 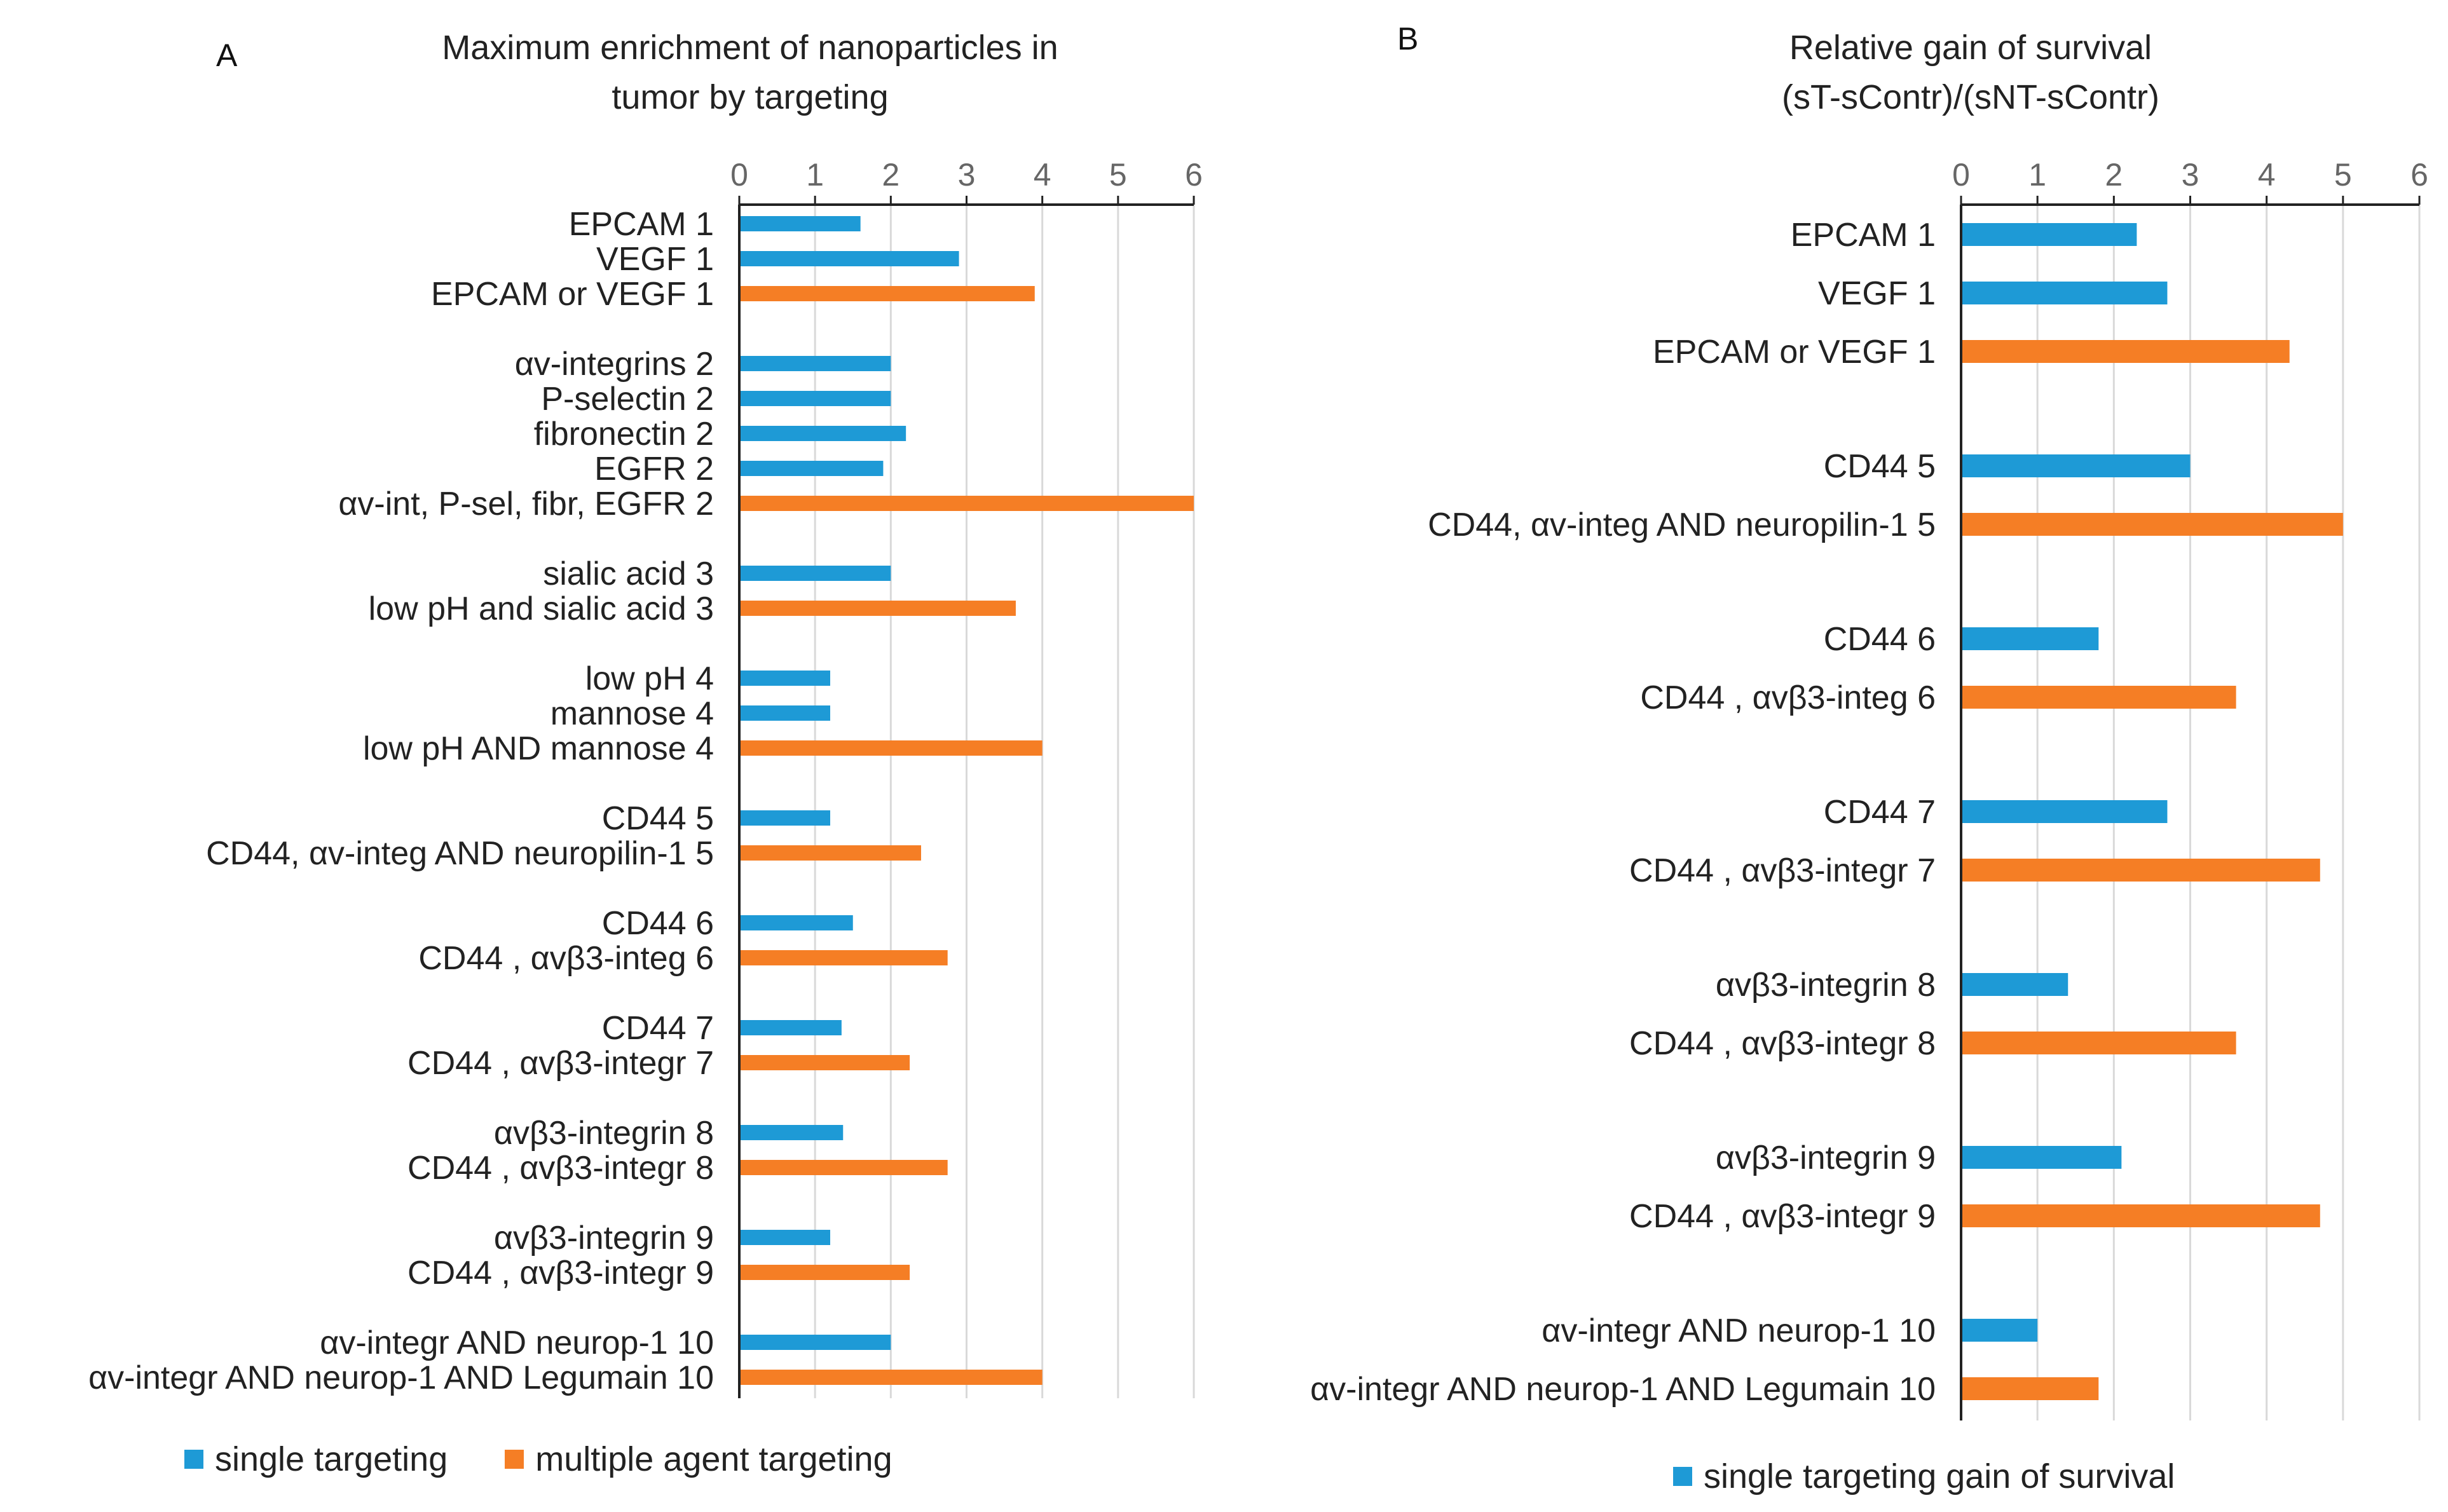 I want to click on chart-b-title-line-1: Relative gain of survival, so click(x=1970, y=48).